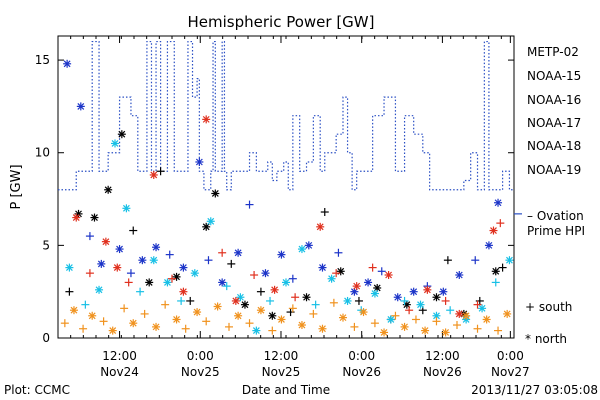 Image resolution: width=600 pixels, height=400 pixels. What do you see at coordinates (546, 339) in the screenshot?
I see `legend-marker-north: * north` at bounding box center [546, 339].